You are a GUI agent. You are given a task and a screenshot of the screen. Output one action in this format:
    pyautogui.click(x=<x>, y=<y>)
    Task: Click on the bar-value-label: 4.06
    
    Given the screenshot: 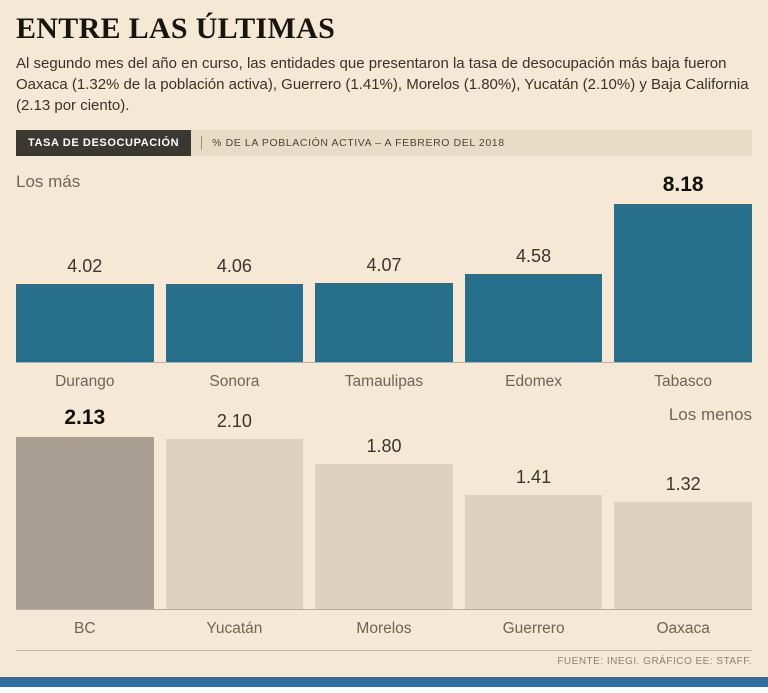 What is the action you would take?
    pyautogui.click(x=234, y=266)
    